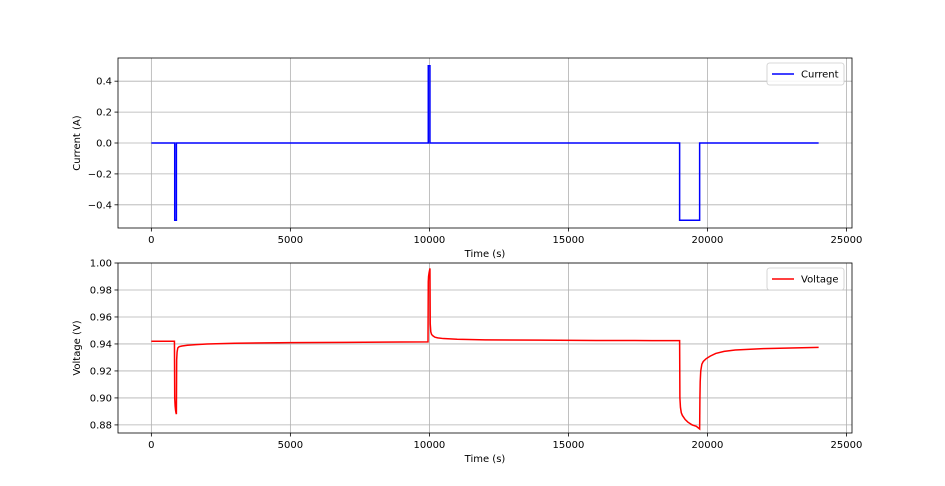 This screenshot has width=945, height=486. I want to click on voltage-legend: Voltage, so click(805, 279).